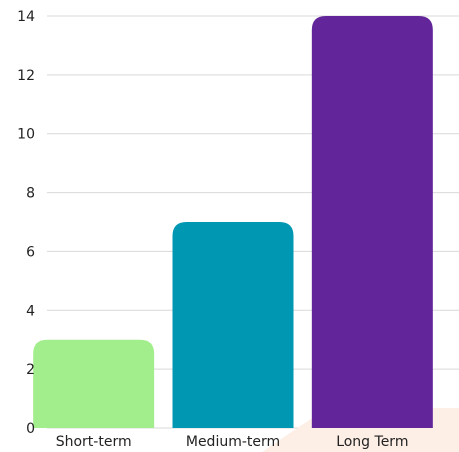  Describe the element at coordinates (26, 76) in the screenshot. I see `y-tick-label: 12` at that location.